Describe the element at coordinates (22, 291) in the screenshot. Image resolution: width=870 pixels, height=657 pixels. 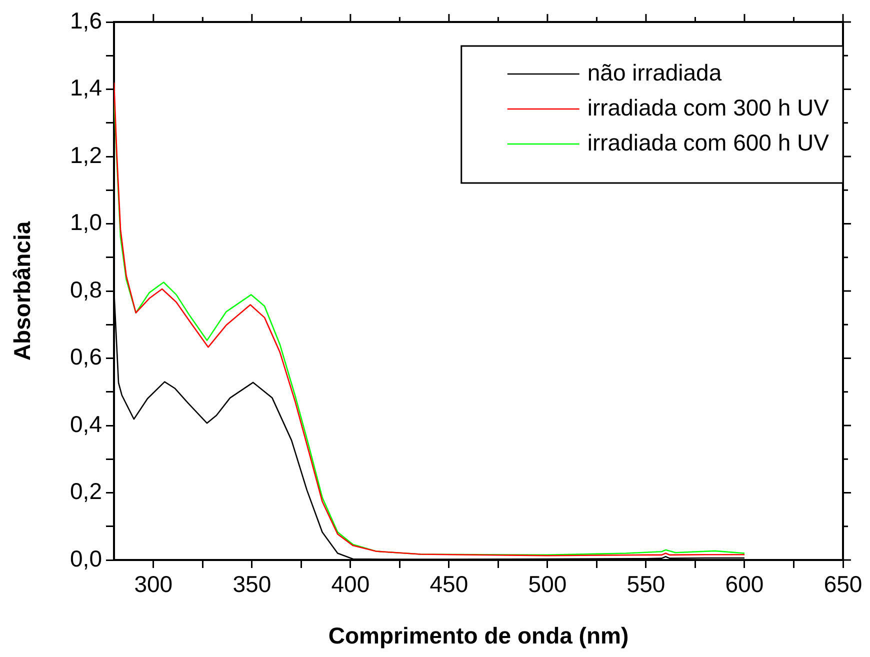
I see `y-axis-title: Absorbância` at that location.